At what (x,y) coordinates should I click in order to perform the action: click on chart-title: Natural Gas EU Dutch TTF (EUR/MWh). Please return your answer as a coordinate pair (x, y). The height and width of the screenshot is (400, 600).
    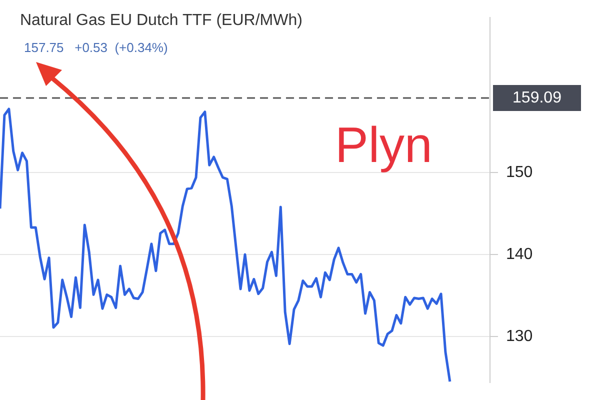
    Looking at the image, I should click on (161, 21).